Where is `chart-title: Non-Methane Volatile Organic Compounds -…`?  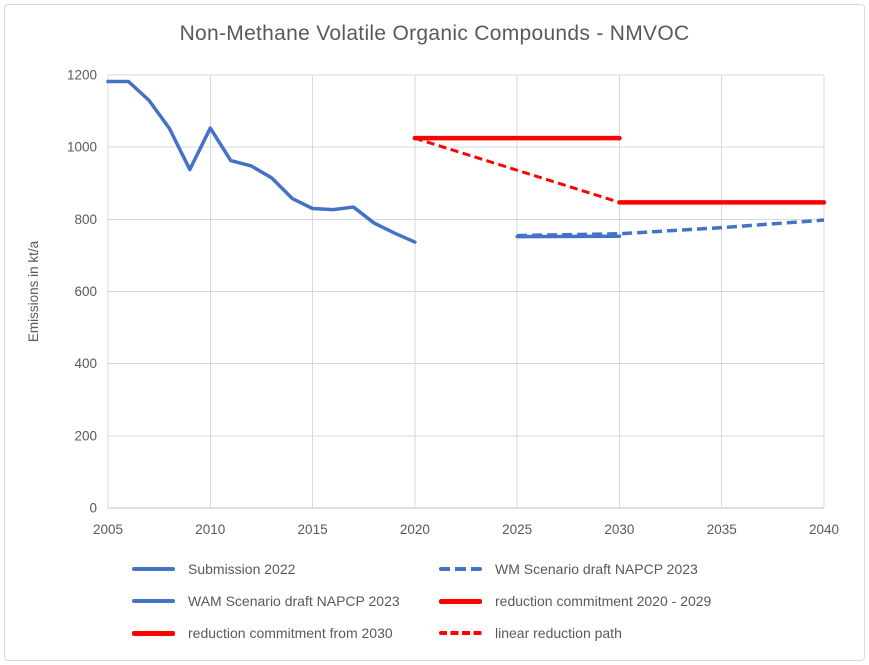
chart-title: Non-Methane Volatile Organic Compounds -… is located at coordinates (434, 33).